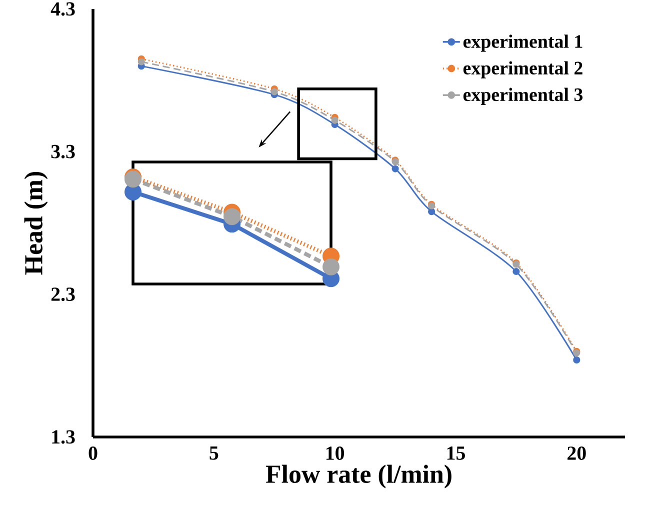 This screenshot has width=646, height=518. What do you see at coordinates (62, 9) in the screenshot?
I see `y-tick-label: 4.3` at bounding box center [62, 9].